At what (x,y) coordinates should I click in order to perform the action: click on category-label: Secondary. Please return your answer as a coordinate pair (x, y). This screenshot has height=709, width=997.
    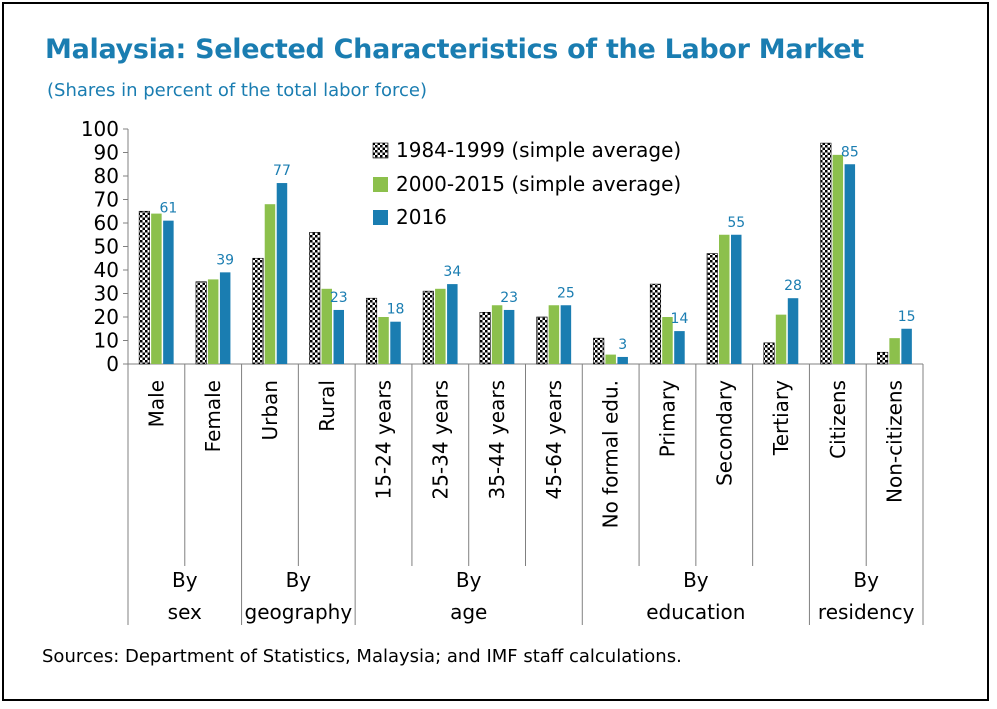
    Looking at the image, I should click on (724, 433).